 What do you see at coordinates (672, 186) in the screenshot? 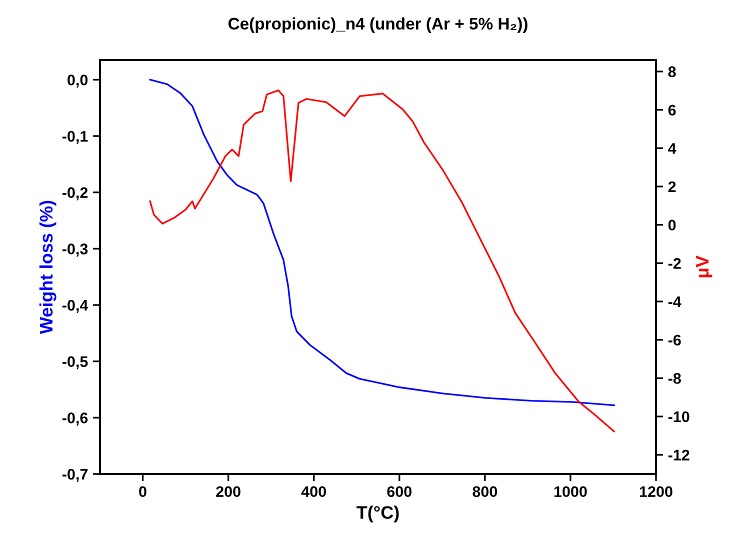
I see `y2-tick-label: 2` at bounding box center [672, 186].